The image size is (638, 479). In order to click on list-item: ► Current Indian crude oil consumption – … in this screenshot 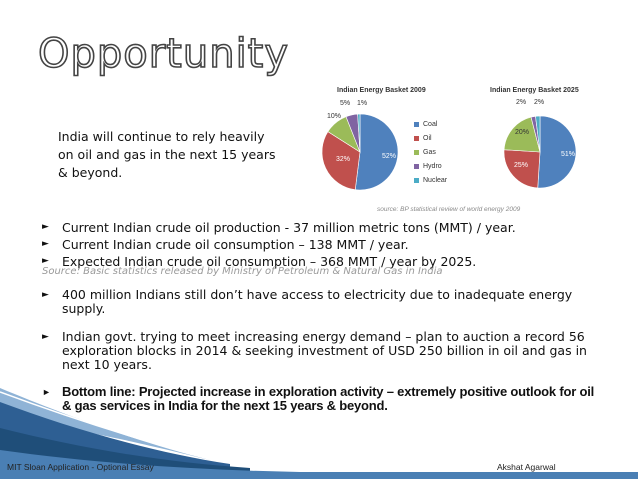, I will do `click(322, 244)`.